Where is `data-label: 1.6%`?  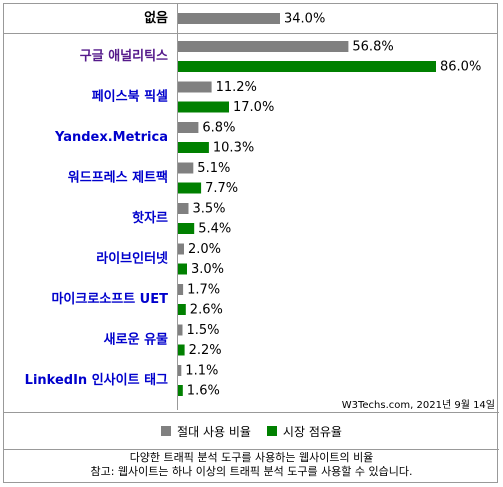 data-label: 1.6% is located at coordinates (203, 391).